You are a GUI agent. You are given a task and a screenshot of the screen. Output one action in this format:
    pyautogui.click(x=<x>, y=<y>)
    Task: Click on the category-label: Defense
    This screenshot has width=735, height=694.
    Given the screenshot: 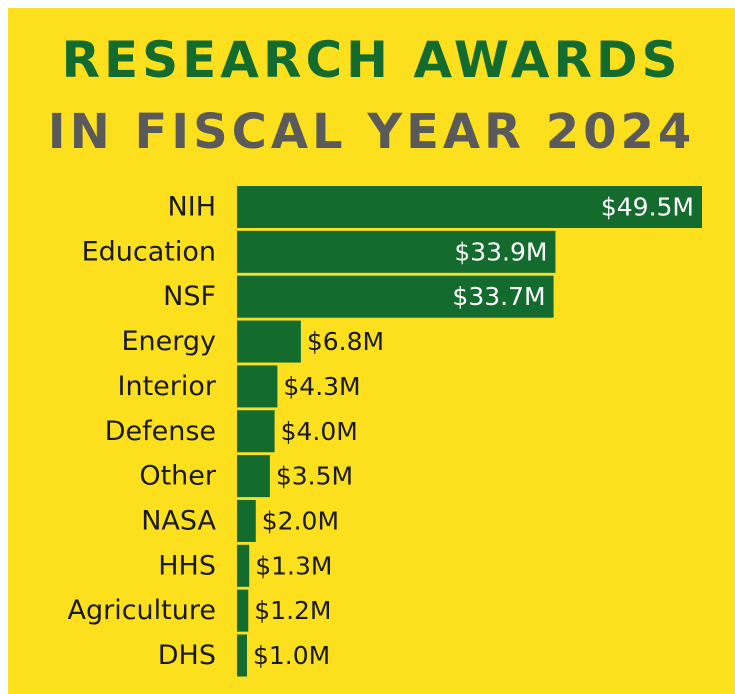 What is the action you would take?
    pyautogui.click(x=160, y=431)
    